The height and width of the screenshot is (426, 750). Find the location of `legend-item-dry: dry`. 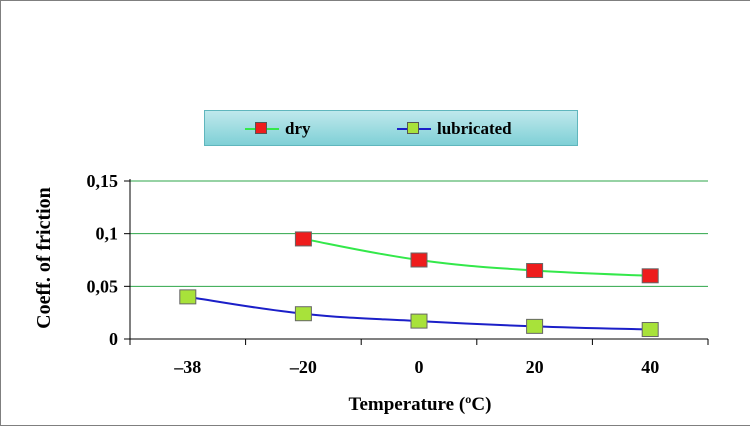

legend-item-dry: dry is located at coordinates (278, 129).